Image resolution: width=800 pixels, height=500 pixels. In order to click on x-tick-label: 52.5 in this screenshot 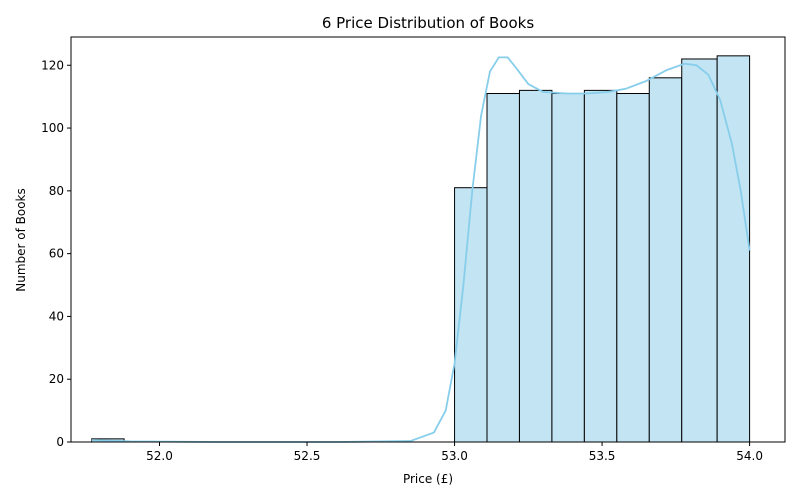, I will do `click(307, 456)`.